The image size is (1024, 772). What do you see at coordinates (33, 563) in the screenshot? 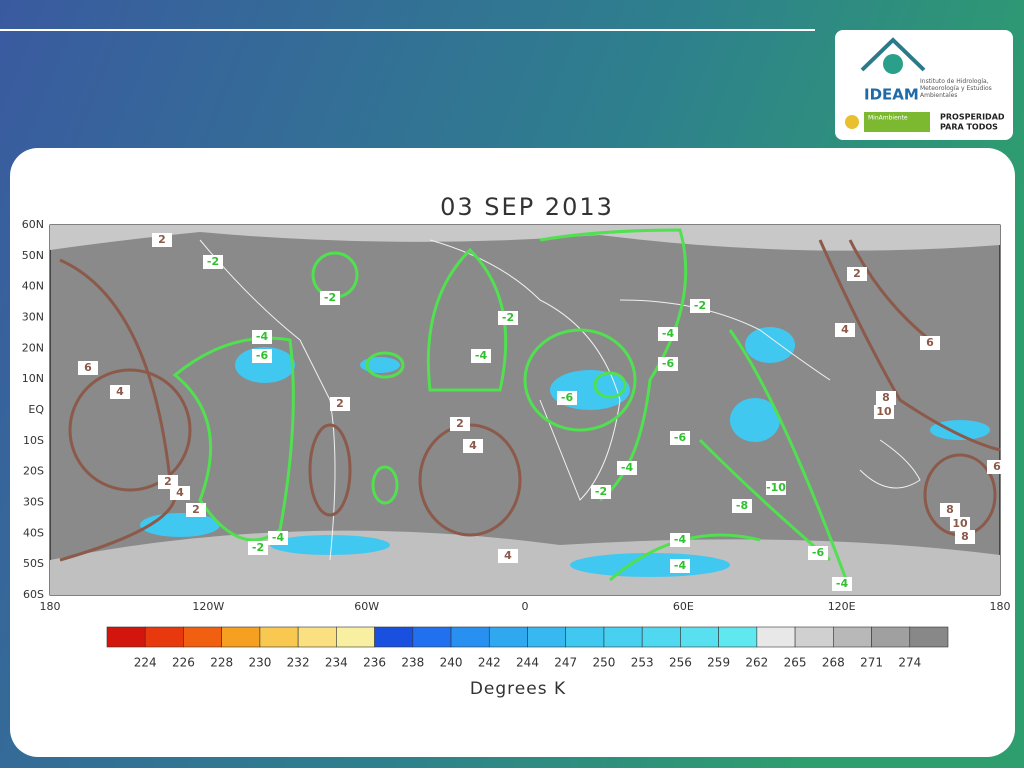
I see `lat-label: 50S` at bounding box center [33, 563].